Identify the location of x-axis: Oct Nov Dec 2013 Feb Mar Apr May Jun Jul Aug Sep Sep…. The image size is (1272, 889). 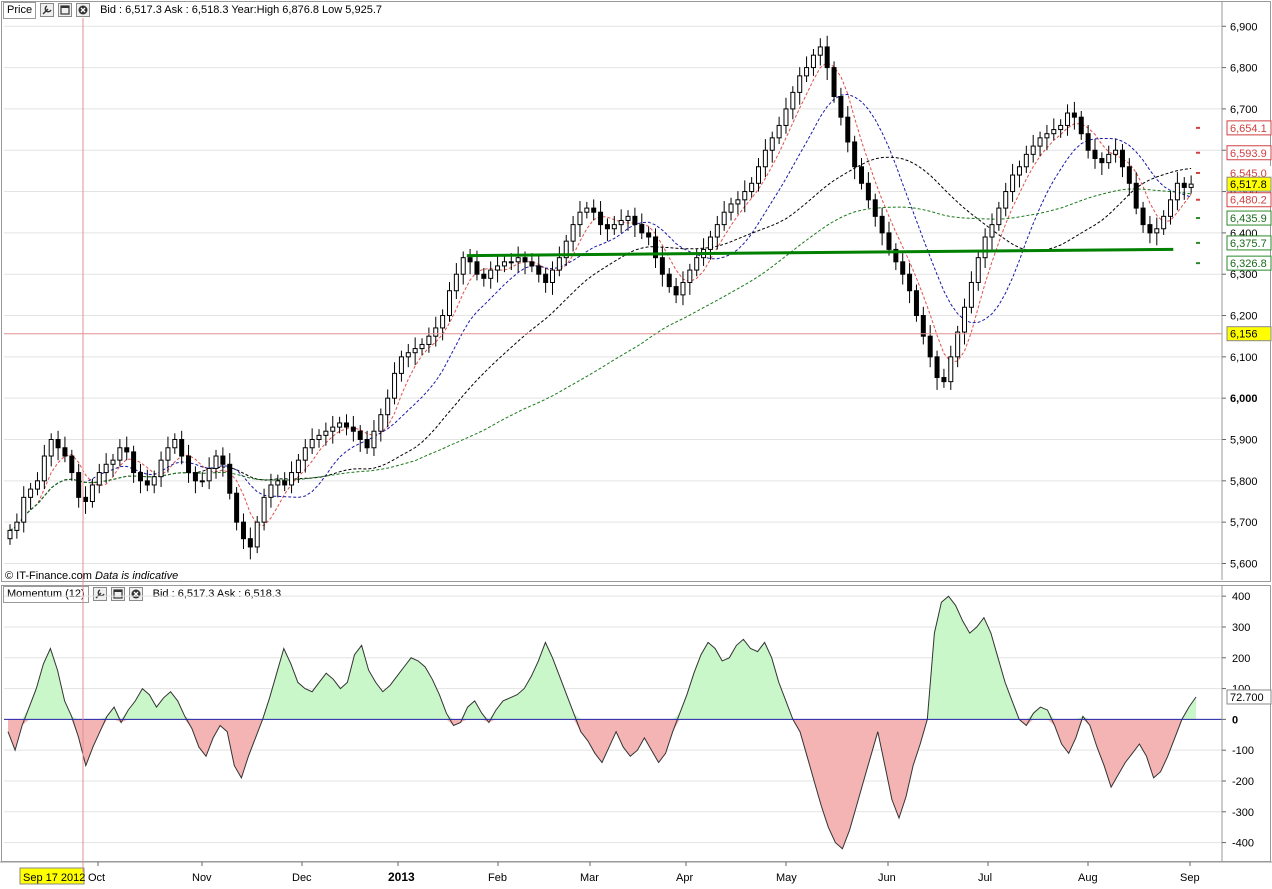
(636, 873).